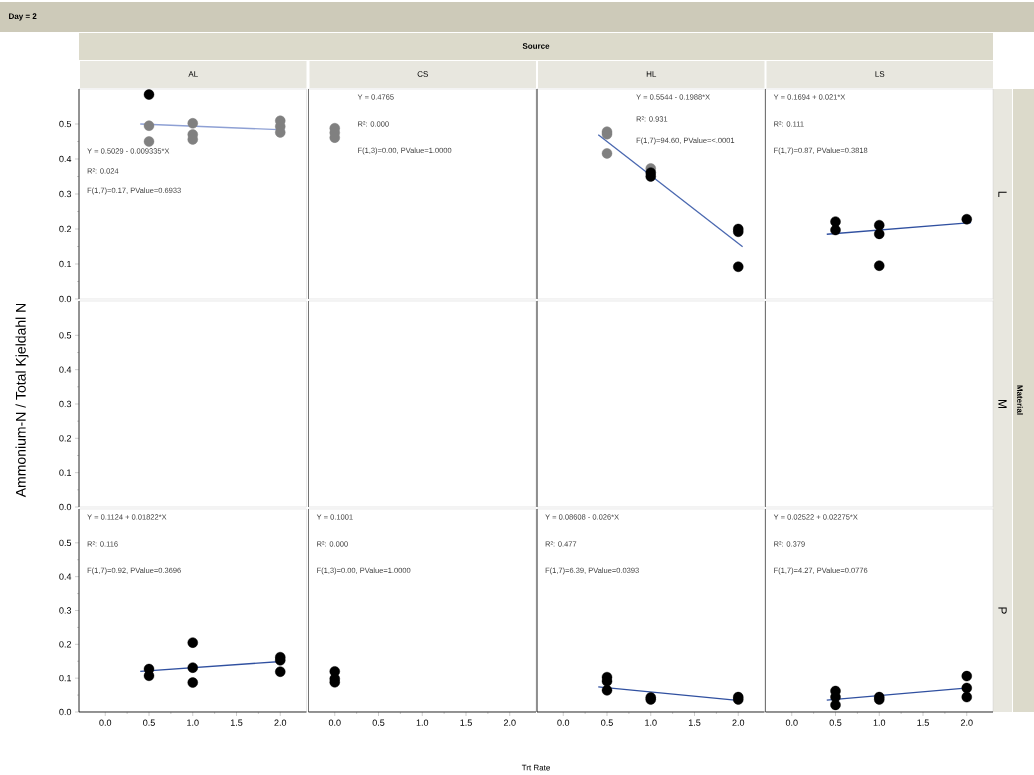 The image size is (1034, 775). What do you see at coordinates (880, 74) in the screenshot?
I see `chart-title: LS` at bounding box center [880, 74].